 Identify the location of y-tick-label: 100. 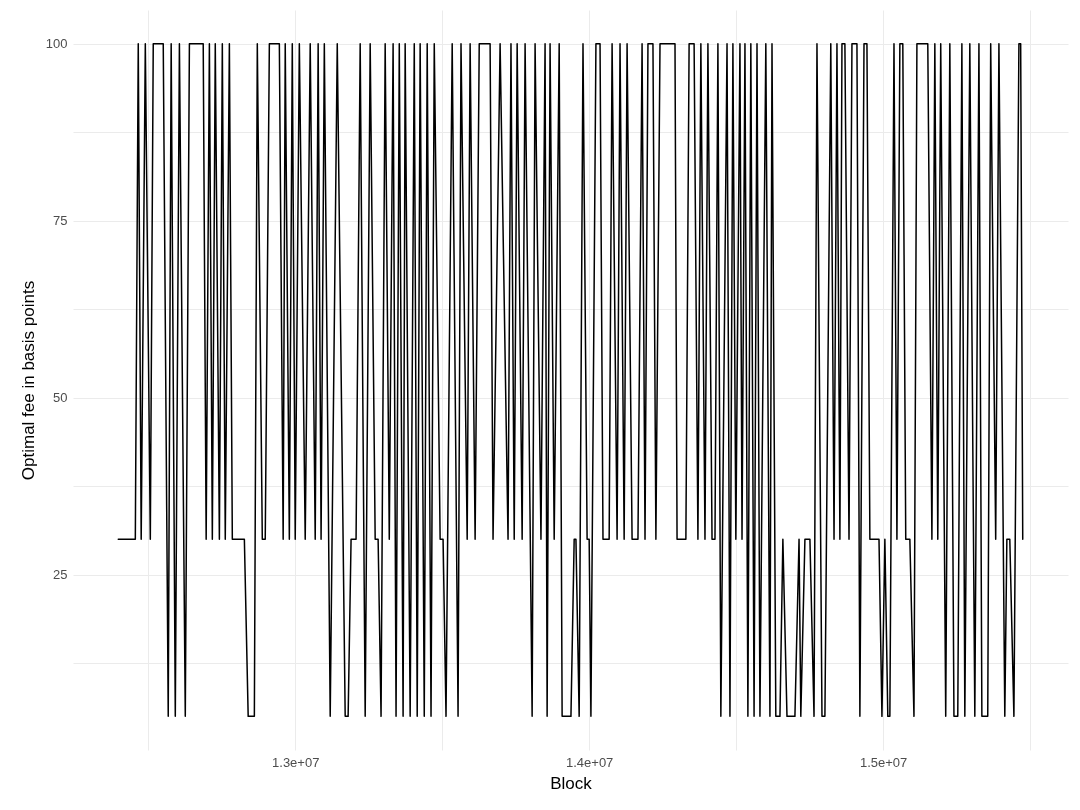
(56, 44).